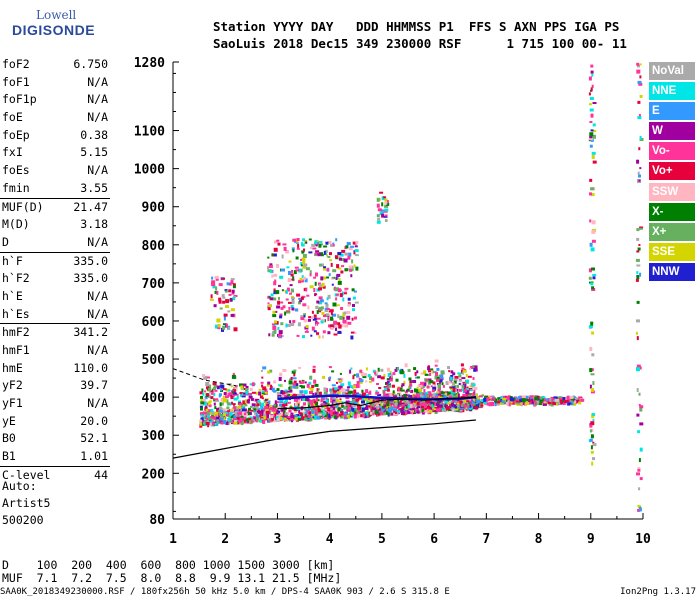 This screenshot has width=700, height=600. I want to click on param-name: h`F, so click(12, 260).